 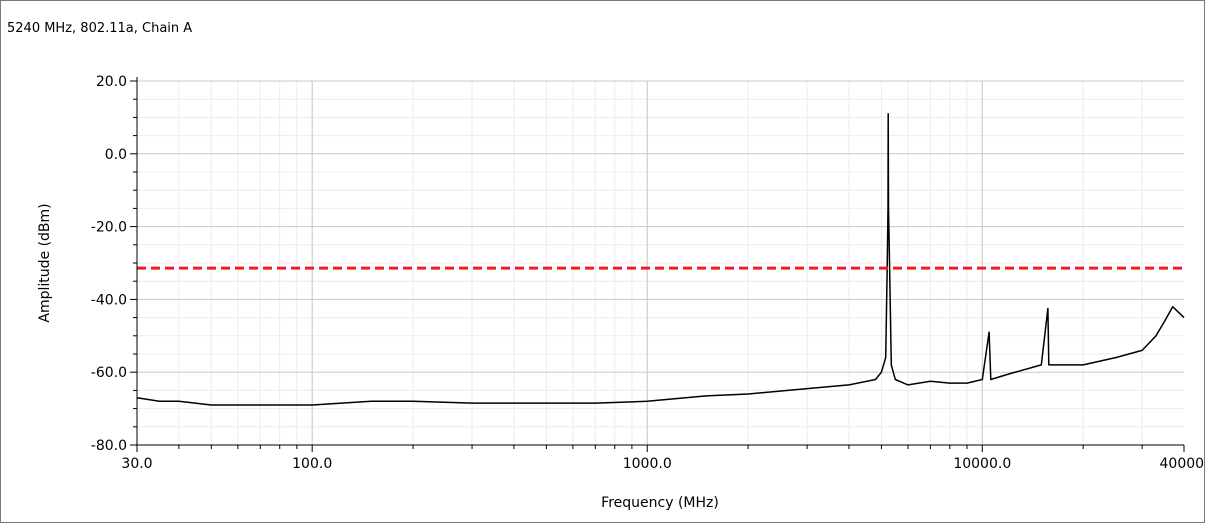 What do you see at coordinates (114, 264) in the screenshot?
I see `y-axis-ticks: 20.0 0.0 -20.0 -40.0 -60.0 -80.0` at bounding box center [114, 264].